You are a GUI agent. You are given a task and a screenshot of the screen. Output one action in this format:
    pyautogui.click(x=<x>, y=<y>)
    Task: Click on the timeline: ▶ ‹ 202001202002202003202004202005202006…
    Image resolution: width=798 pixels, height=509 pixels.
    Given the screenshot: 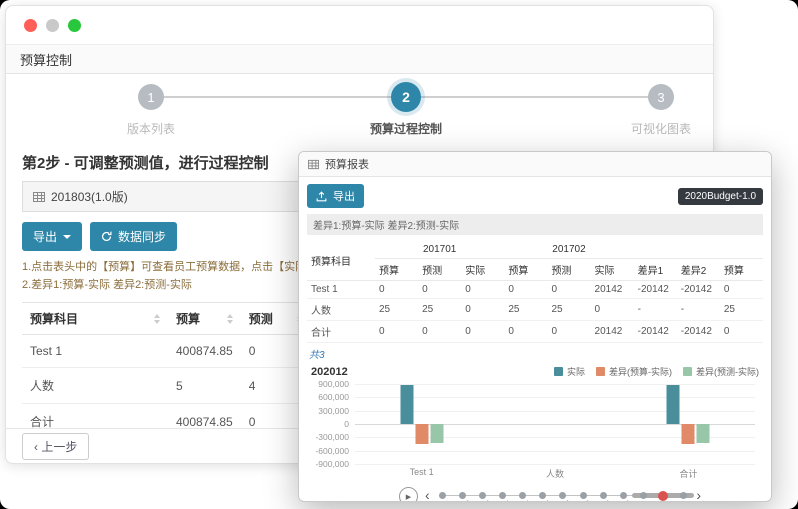 What is the action you would take?
    pyautogui.click(x=550, y=494)
    